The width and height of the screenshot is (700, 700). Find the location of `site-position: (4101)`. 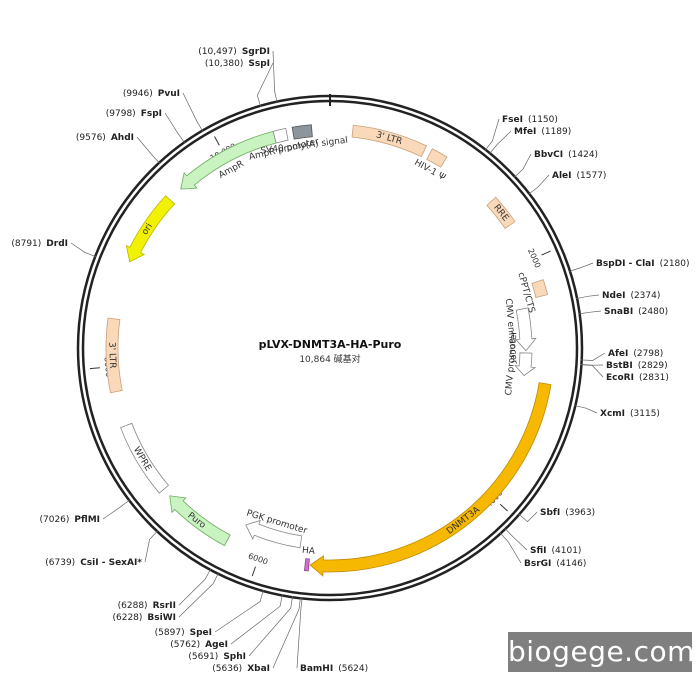

site-position: (4101) is located at coordinates (567, 551).